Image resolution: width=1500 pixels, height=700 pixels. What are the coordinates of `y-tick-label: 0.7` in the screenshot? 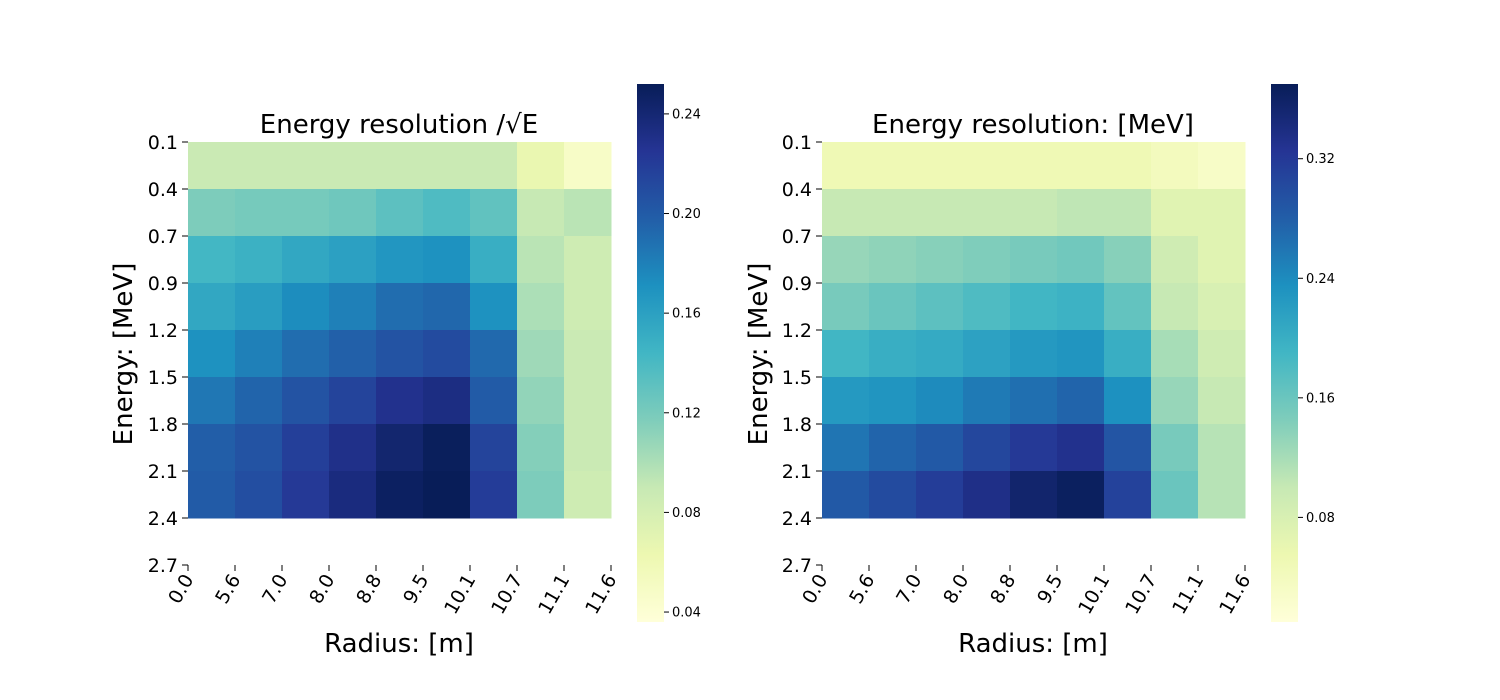 It's located at (797, 237).